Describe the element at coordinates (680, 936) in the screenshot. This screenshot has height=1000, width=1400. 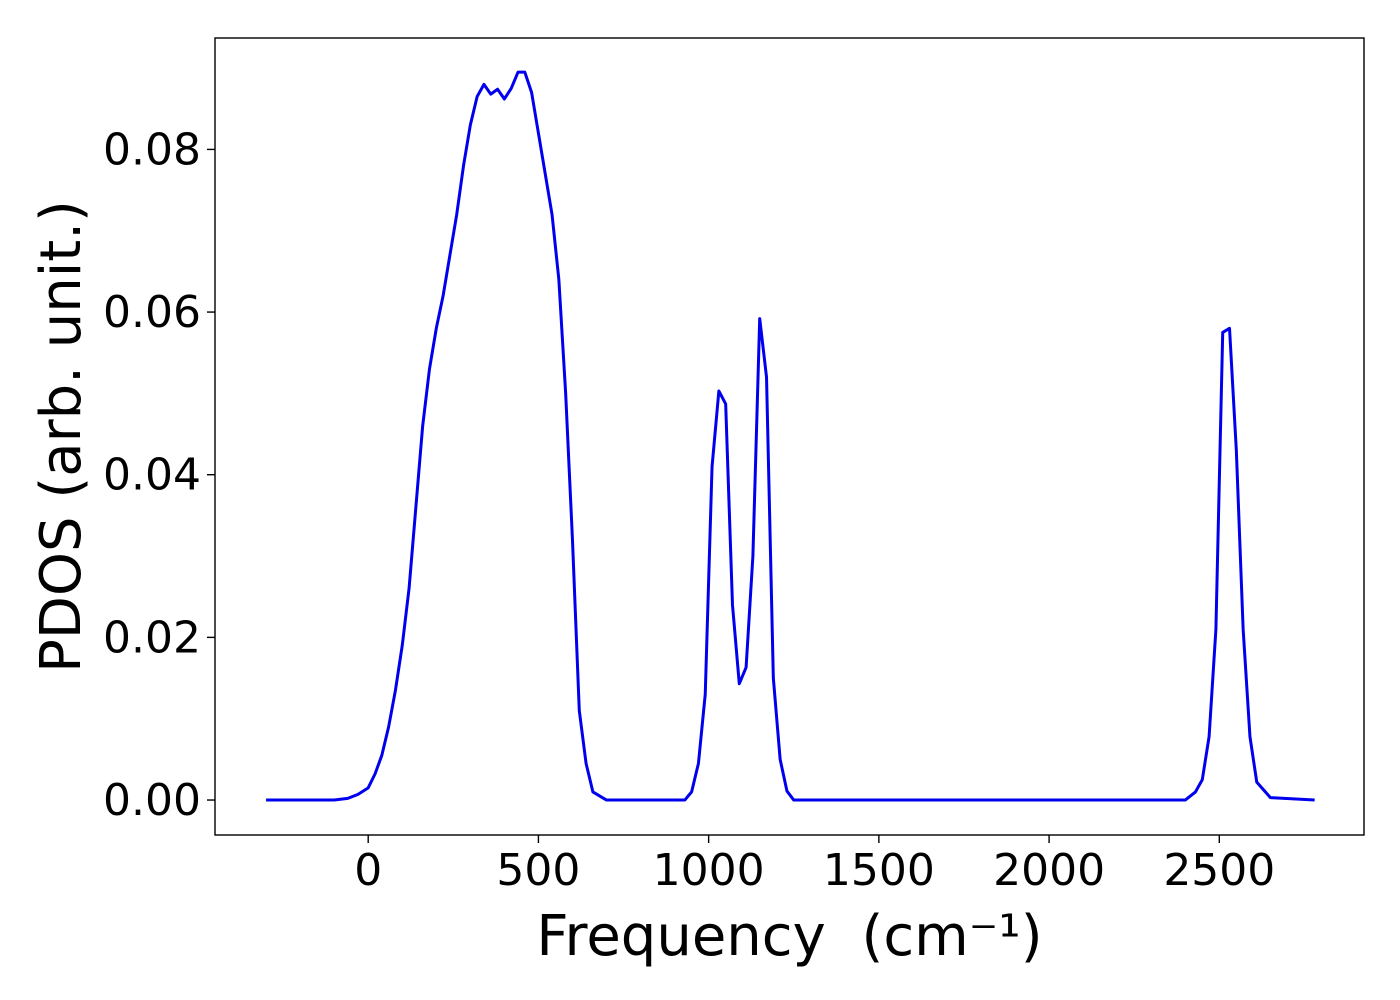
I see `x-axis-label-text: Frequency` at that location.